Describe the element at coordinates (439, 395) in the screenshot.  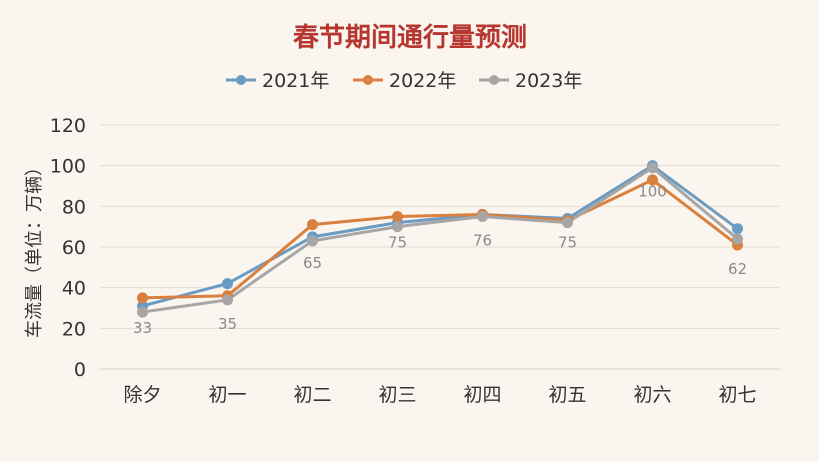
I see `x-tick-labels: 除夕 初一 初二 初三 初四 初五 初六 初七` at that location.